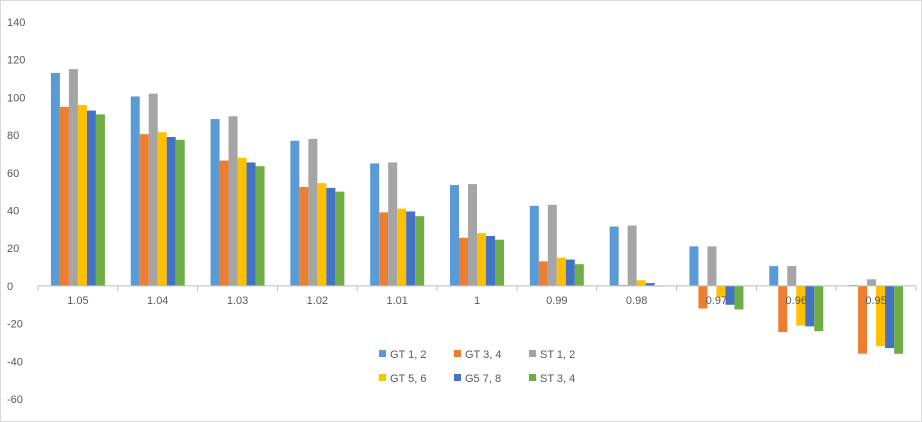 The width and height of the screenshot is (922, 422). I want to click on x-tick-label: 1.05, so click(77, 301).